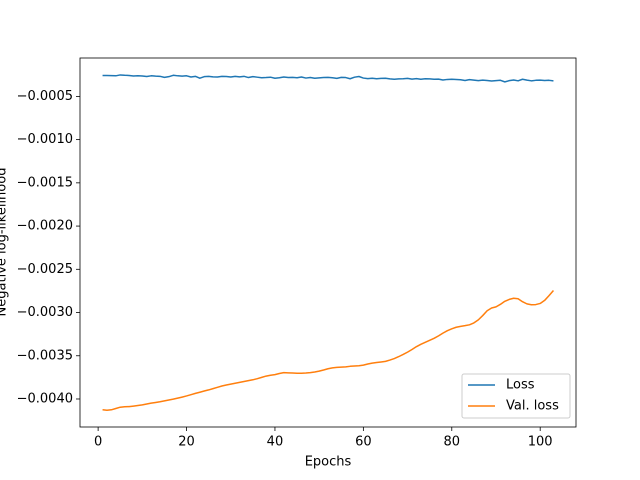 The height and width of the screenshot is (480, 640). What do you see at coordinates (98, 442) in the screenshot?
I see `x-tick-label: 0` at bounding box center [98, 442].